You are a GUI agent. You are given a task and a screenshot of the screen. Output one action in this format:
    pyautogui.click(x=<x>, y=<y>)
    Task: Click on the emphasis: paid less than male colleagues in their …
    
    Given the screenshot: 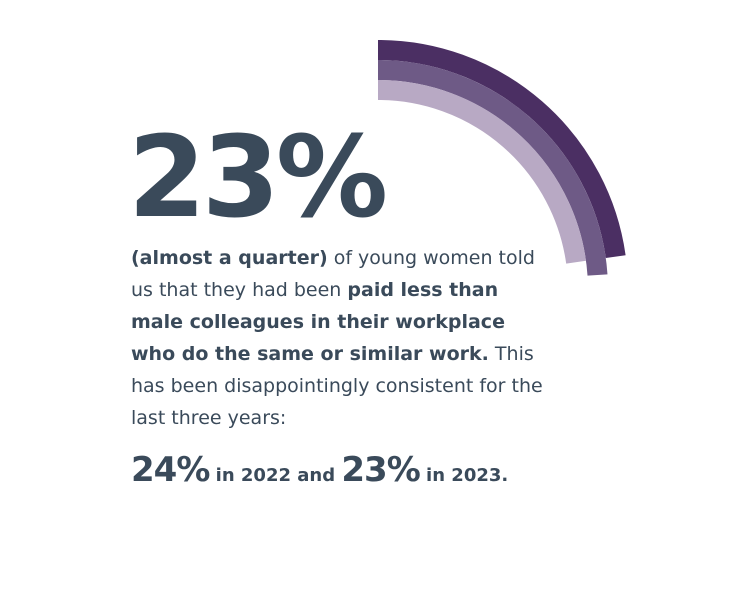 What is the action you would take?
    pyautogui.click(x=318, y=322)
    